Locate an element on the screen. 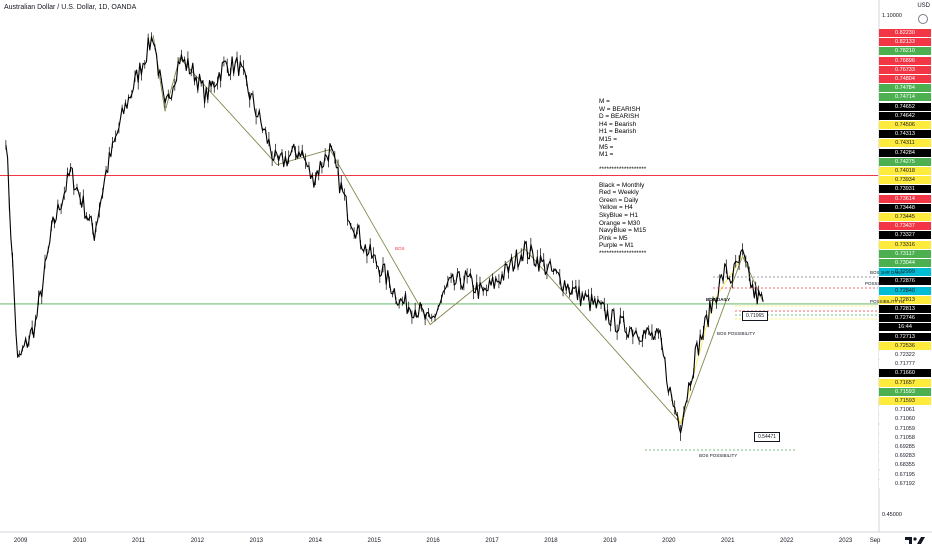 The image size is (932, 550). annotation-bos-possibility-low: BOS POSSIBILITY is located at coordinates (718, 455).